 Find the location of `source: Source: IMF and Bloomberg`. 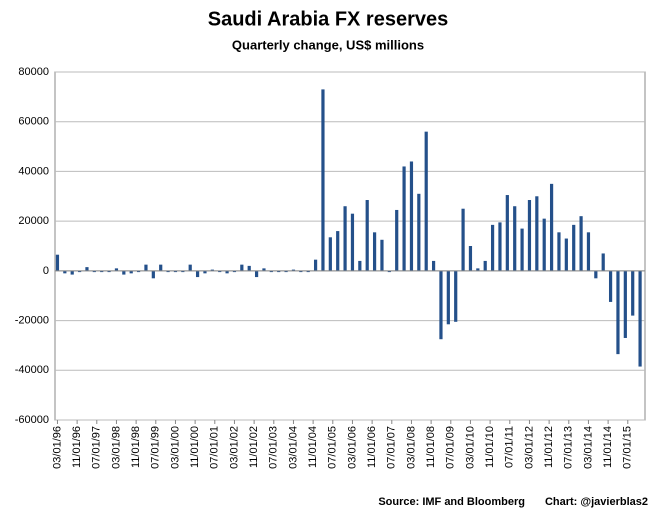

source: Source: IMF and Bloomberg is located at coordinates (451, 502).